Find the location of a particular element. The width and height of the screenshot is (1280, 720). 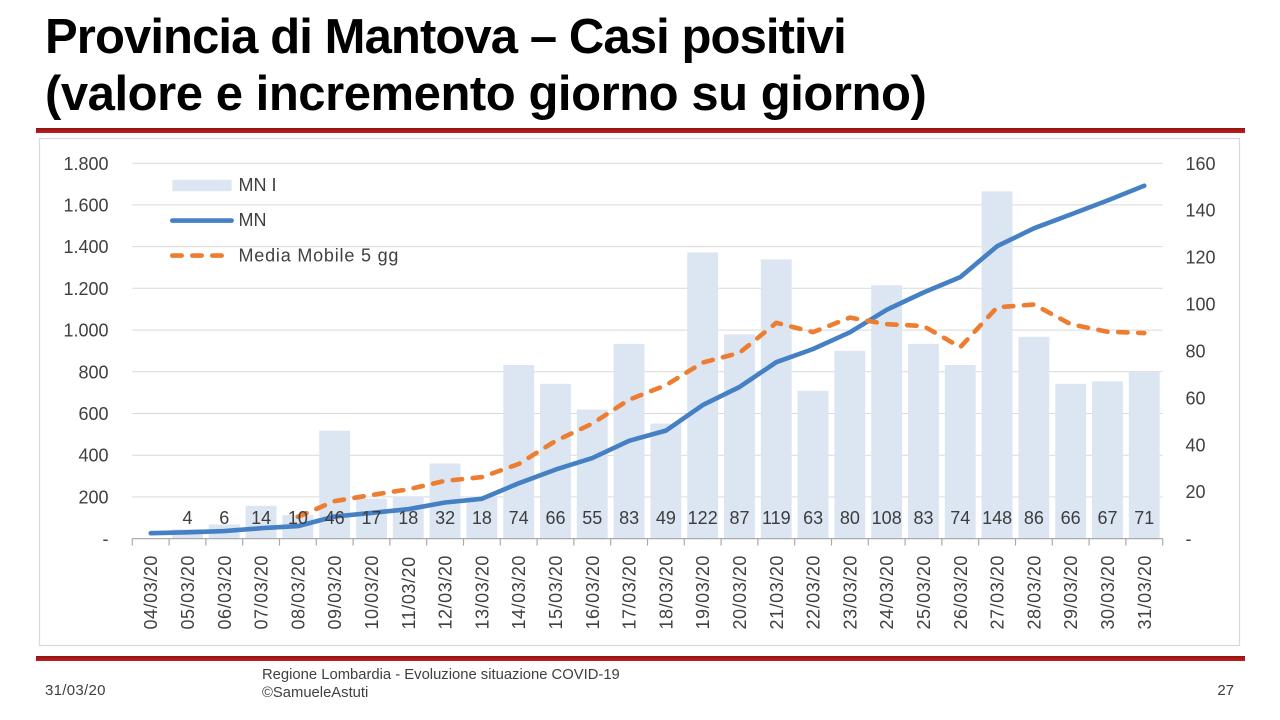

svg-text: 07/03/20 is located at coordinates (262, 592).